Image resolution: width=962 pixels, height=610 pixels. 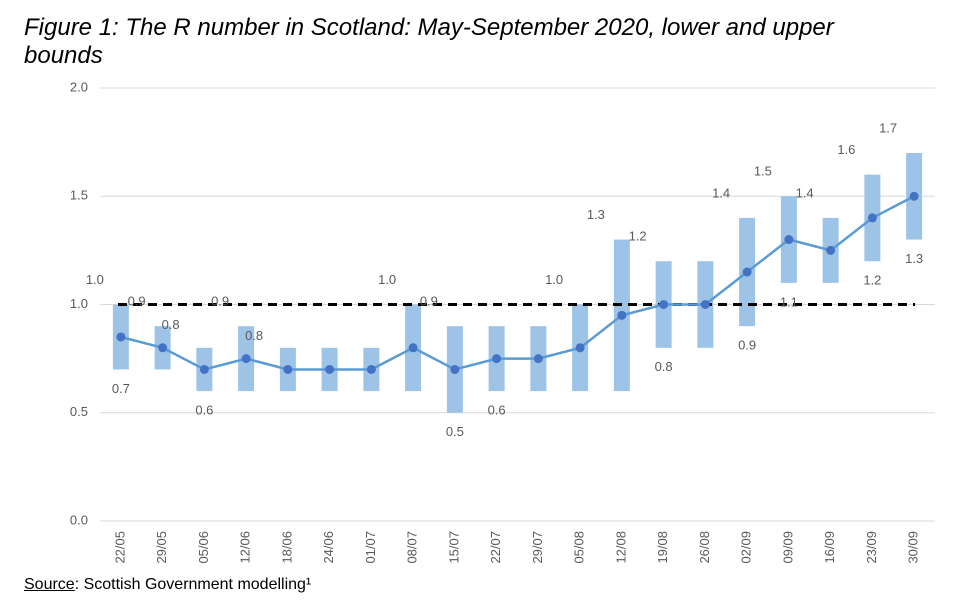 What do you see at coordinates (121, 388) in the screenshot?
I see `lower-label: 0.7` at bounding box center [121, 388].